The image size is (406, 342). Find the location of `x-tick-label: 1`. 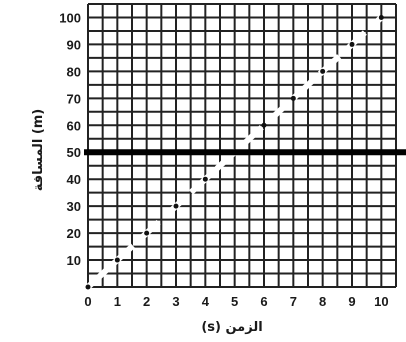

x-tick-label: 1 is located at coordinates (117, 301).